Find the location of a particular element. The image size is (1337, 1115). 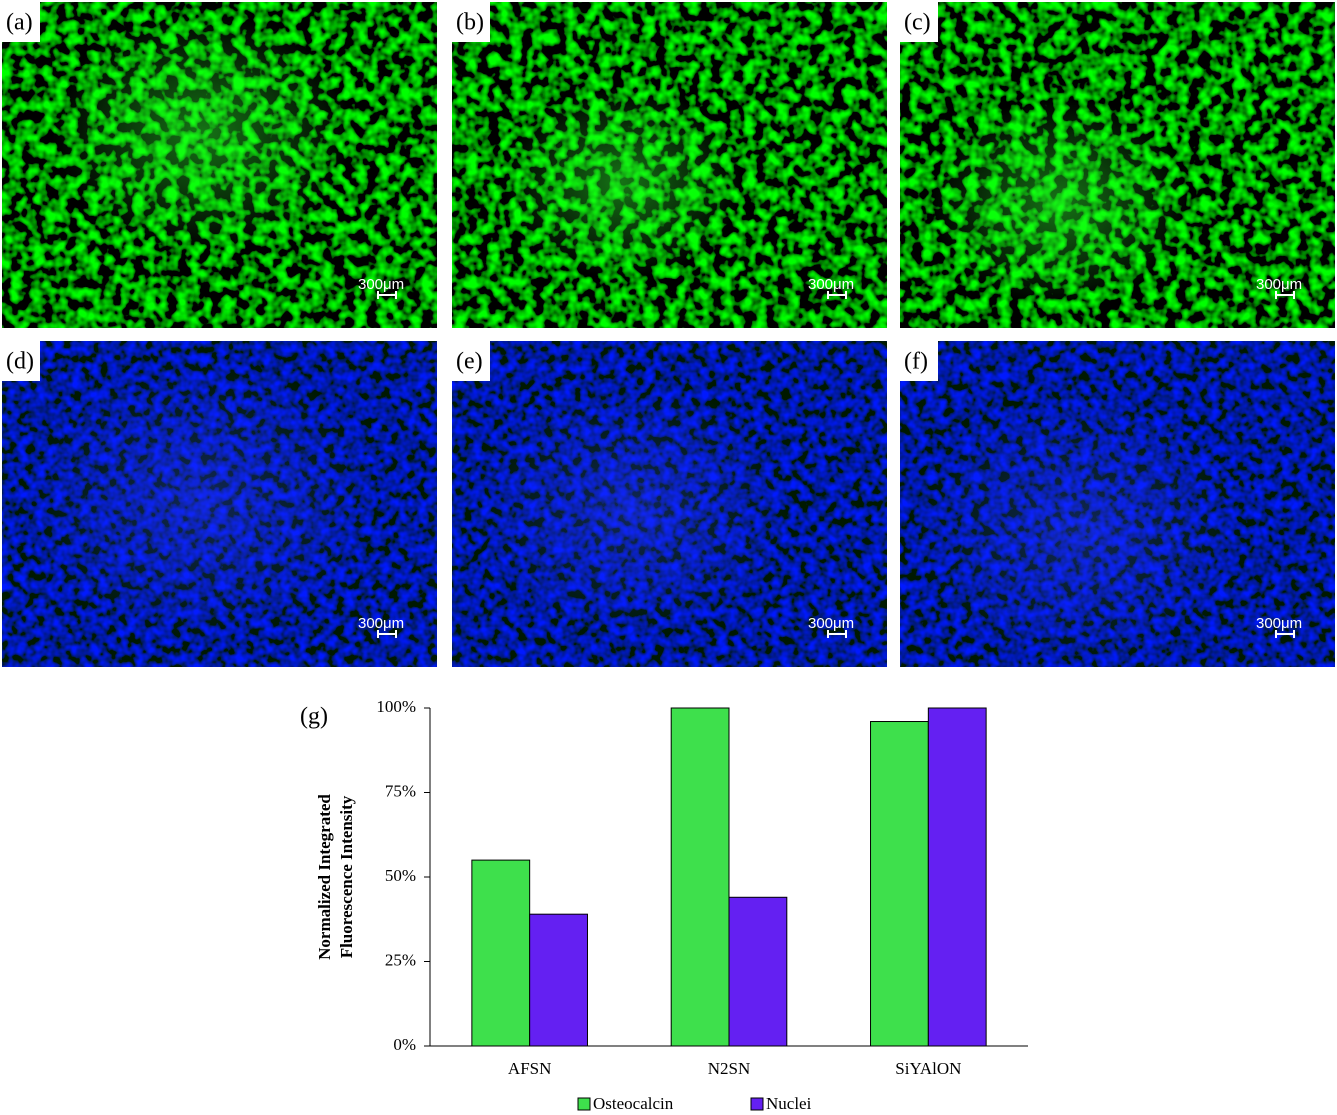

panel-label: (c) is located at coordinates (917, 23).